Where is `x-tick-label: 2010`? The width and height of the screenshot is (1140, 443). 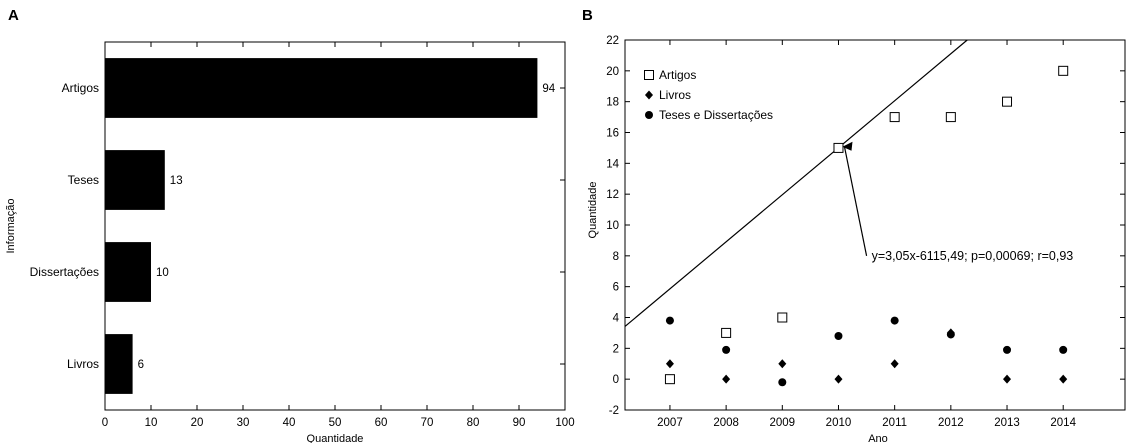 x-tick-label: 2010 is located at coordinates (839, 423).